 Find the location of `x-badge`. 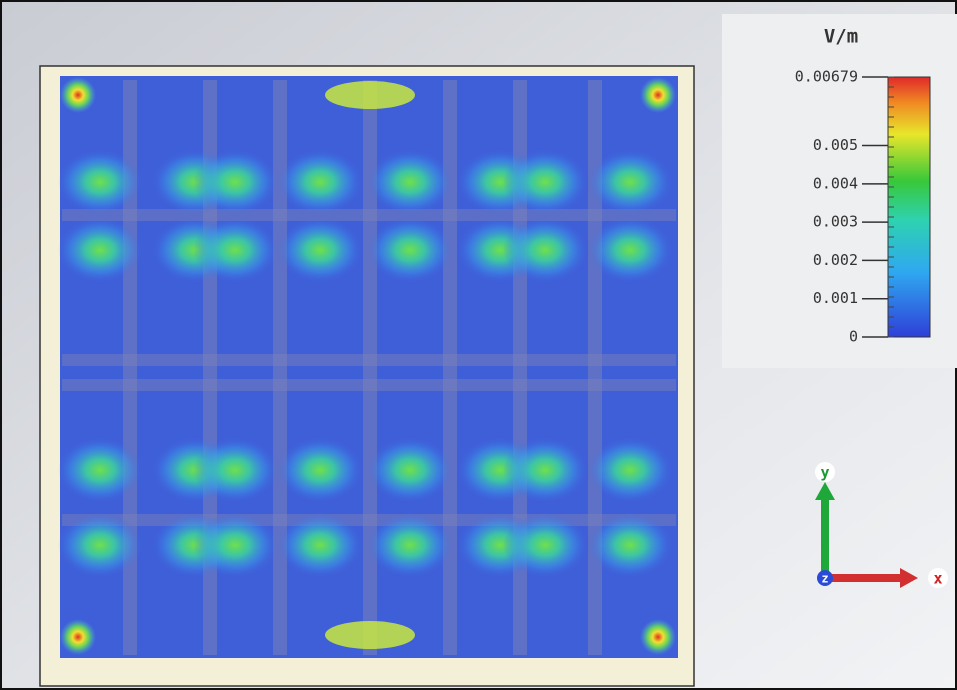

x-badge is located at coordinates (938, 578).